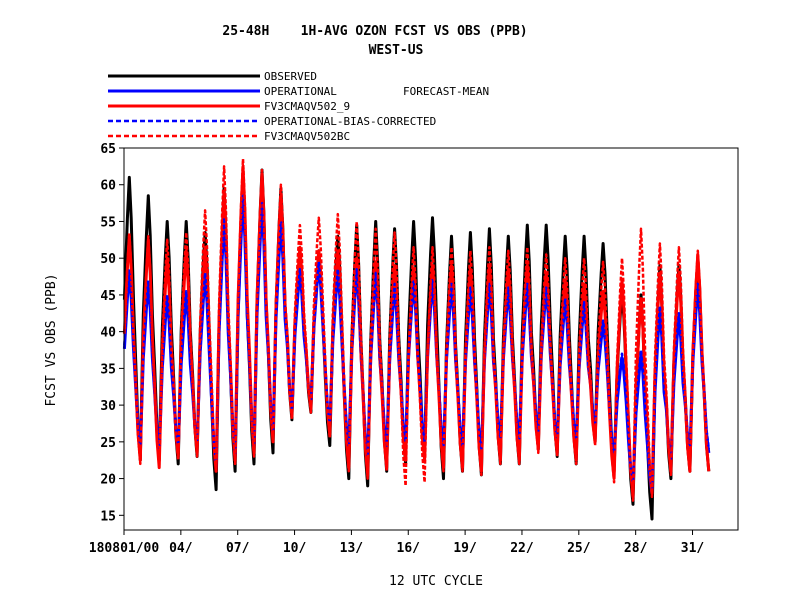 The image size is (792, 612). I want to click on x-tick-label: 10/, so click(295, 548).